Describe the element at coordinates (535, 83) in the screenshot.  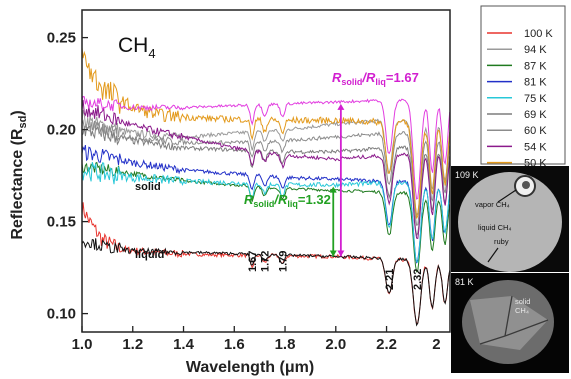
I see `legend-label: 81 K` at that location.